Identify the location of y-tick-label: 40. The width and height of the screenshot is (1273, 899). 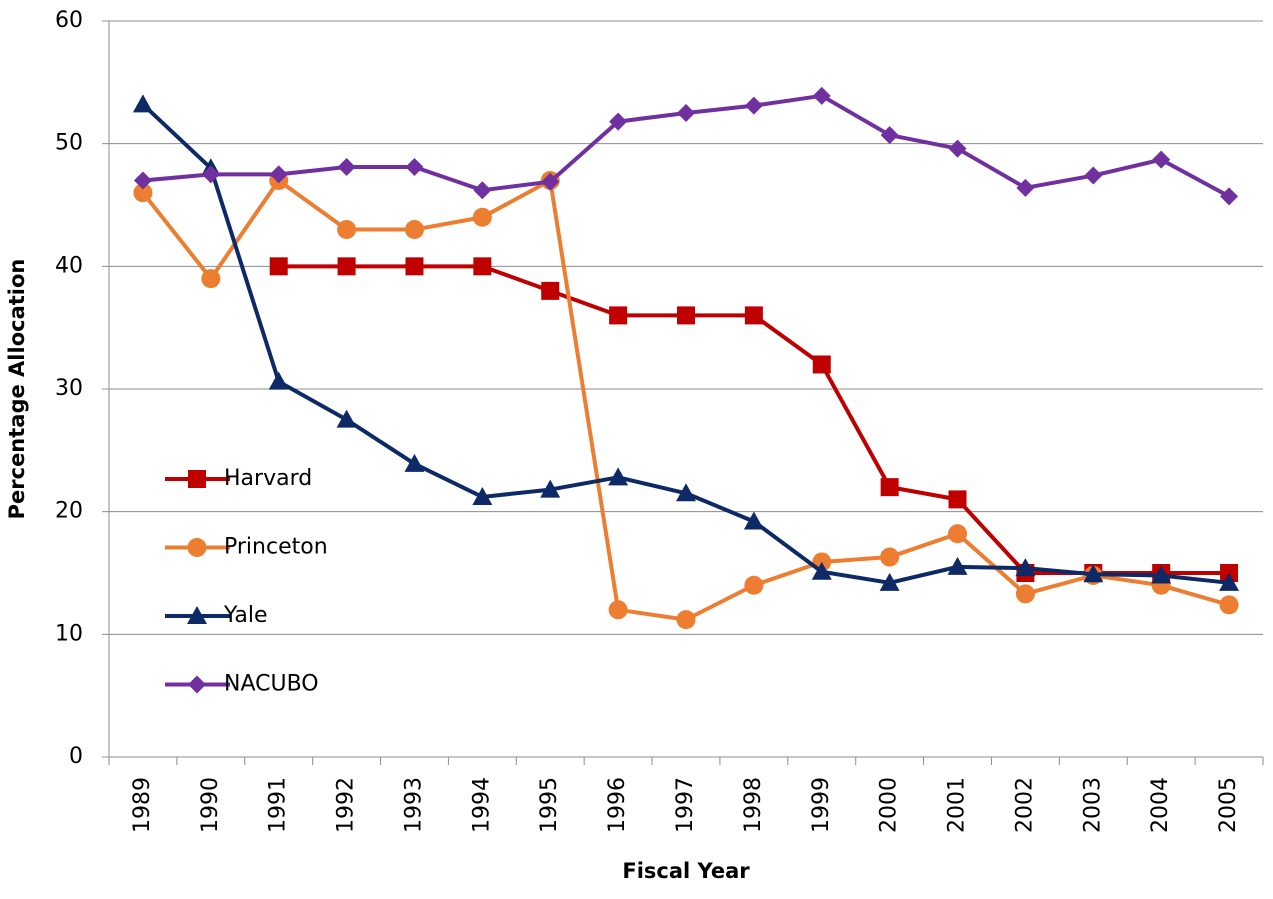
(69, 265).